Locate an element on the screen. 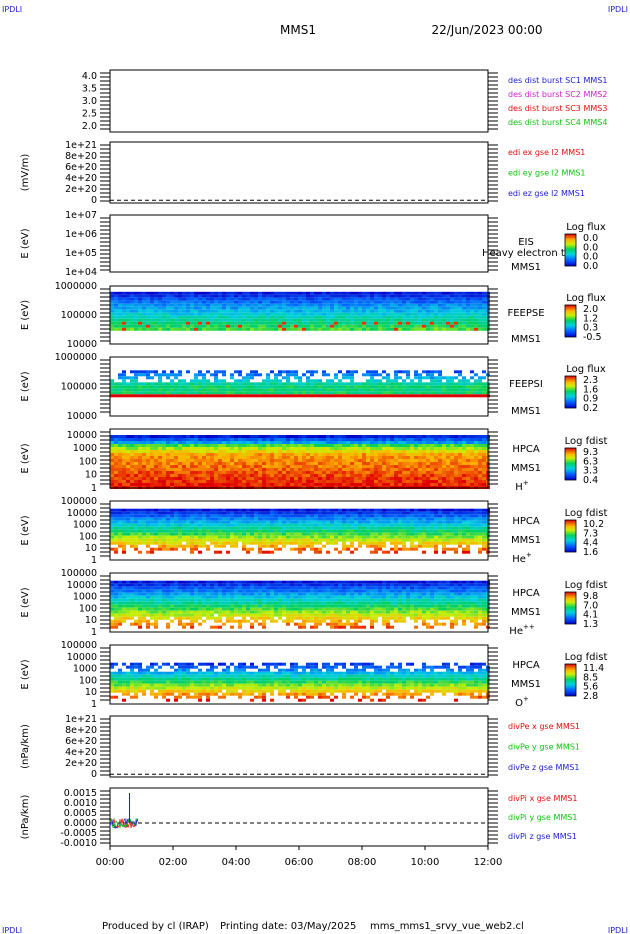 This screenshot has height=934, width=630. colorbar is located at coordinates (570, 392).